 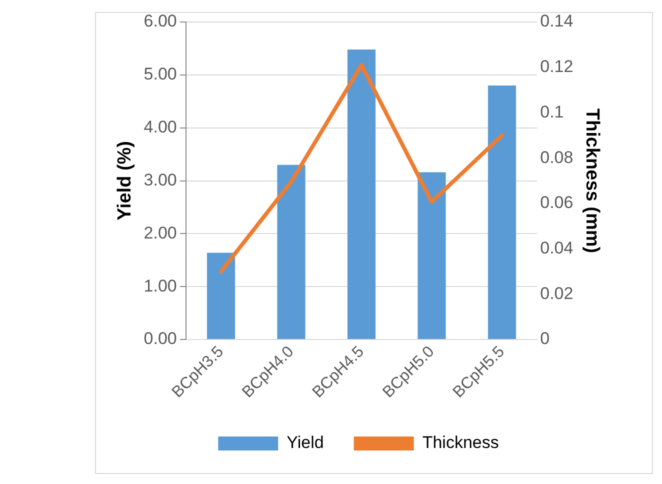 What do you see at coordinates (160, 180) in the screenshot?
I see `y-tick-label: 3.00` at bounding box center [160, 180].